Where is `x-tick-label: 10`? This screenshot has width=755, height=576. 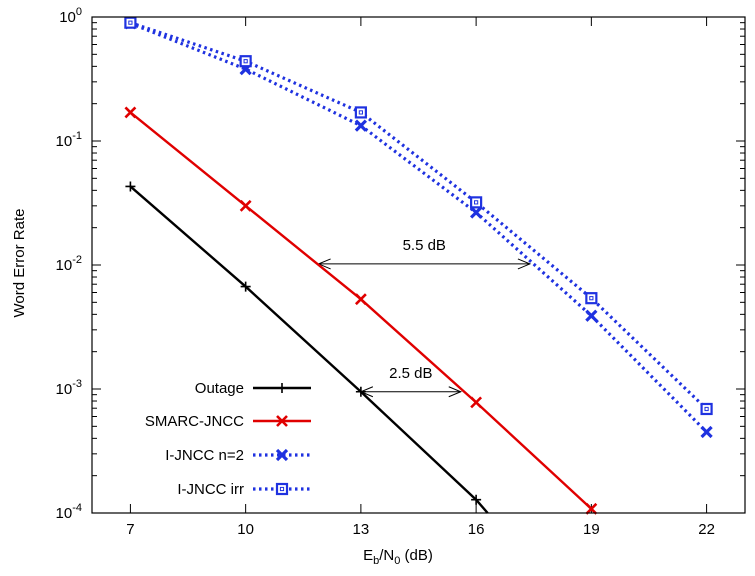
x-tick-label: 10 is located at coordinates (245, 529).